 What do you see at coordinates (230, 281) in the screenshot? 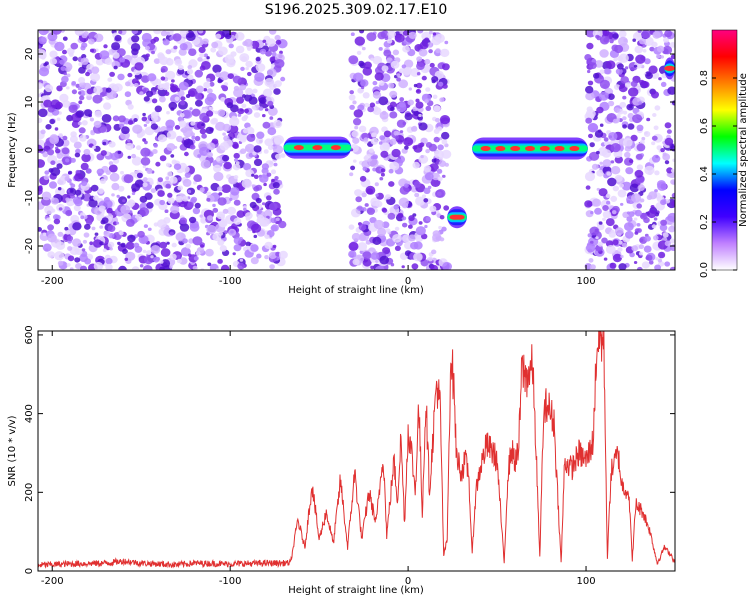
I see `spec-x-tick-label: -100` at bounding box center [230, 281].